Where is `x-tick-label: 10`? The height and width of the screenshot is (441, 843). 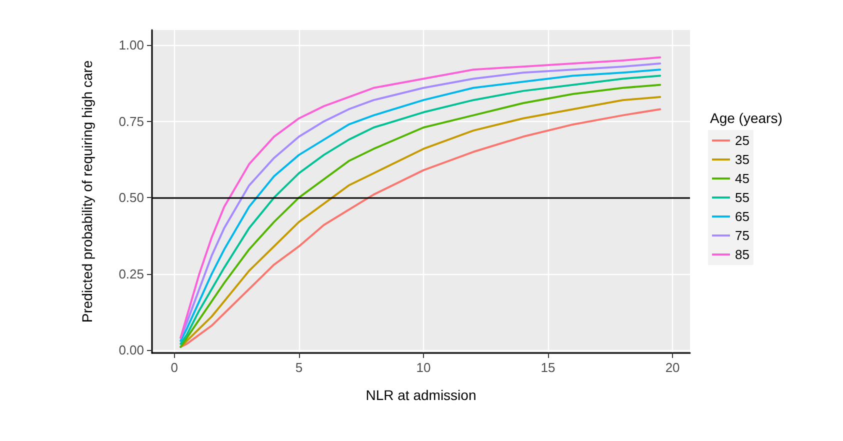 x-tick-label: 10 is located at coordinates (423, 367).